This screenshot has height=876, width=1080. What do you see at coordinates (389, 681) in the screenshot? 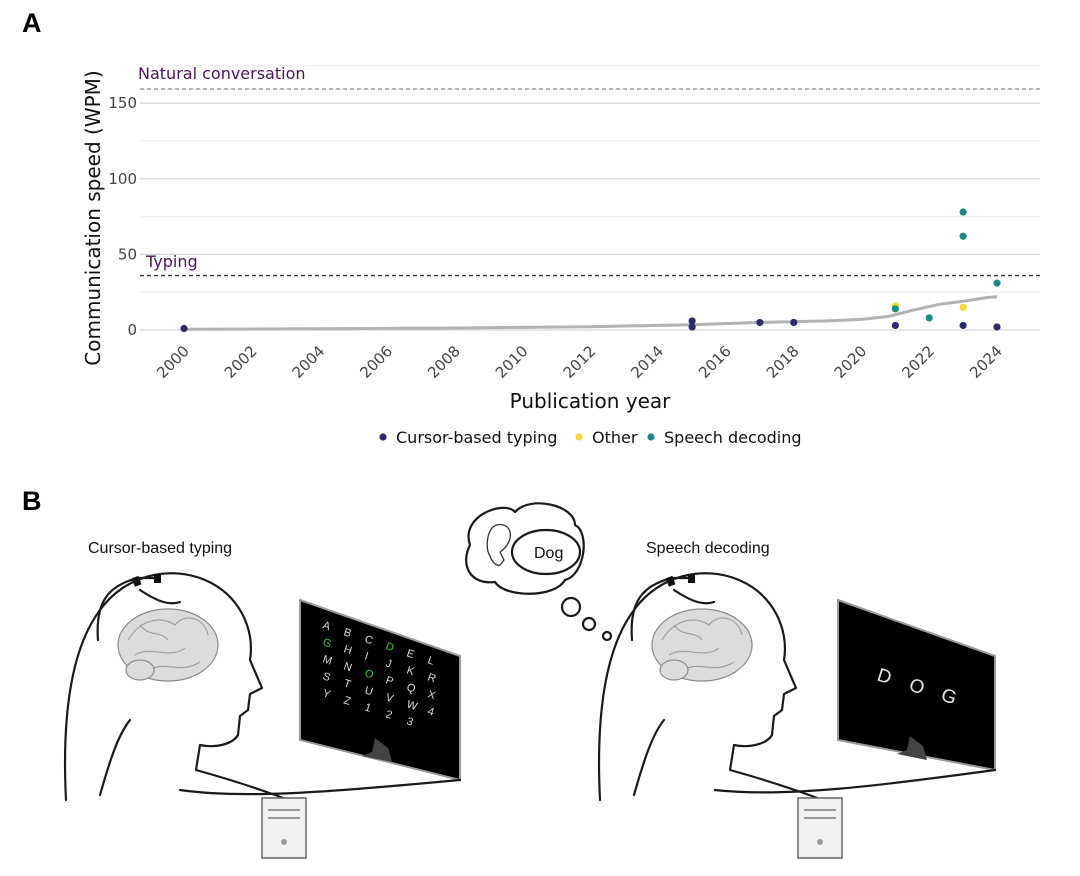
I see `grid-letter: P` at bounding box center [389, 681].